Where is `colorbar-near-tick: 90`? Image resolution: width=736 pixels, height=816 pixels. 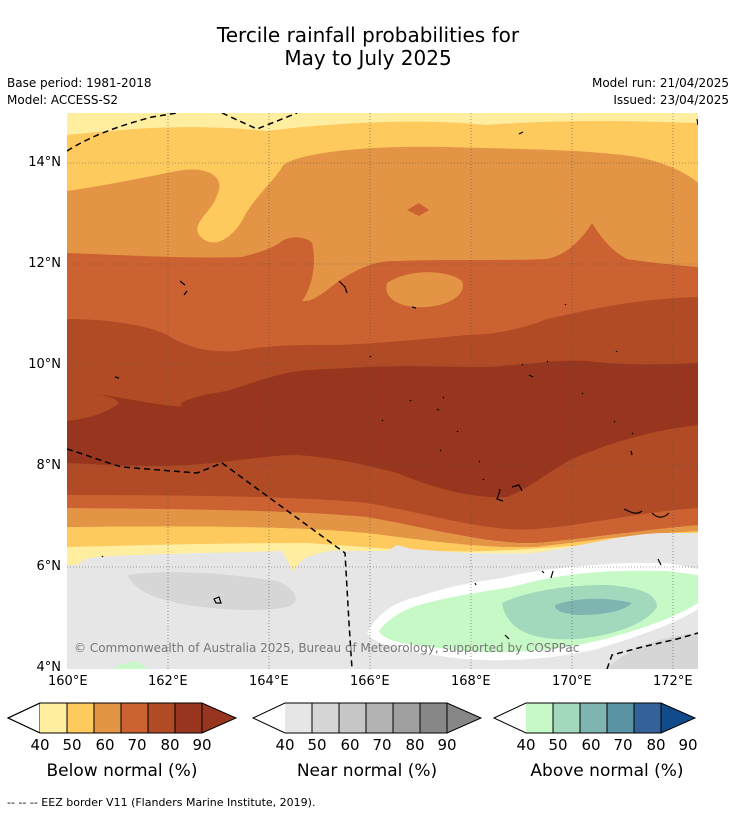 colorbar-near-tick: 90 is located at coordinates (447, 745).